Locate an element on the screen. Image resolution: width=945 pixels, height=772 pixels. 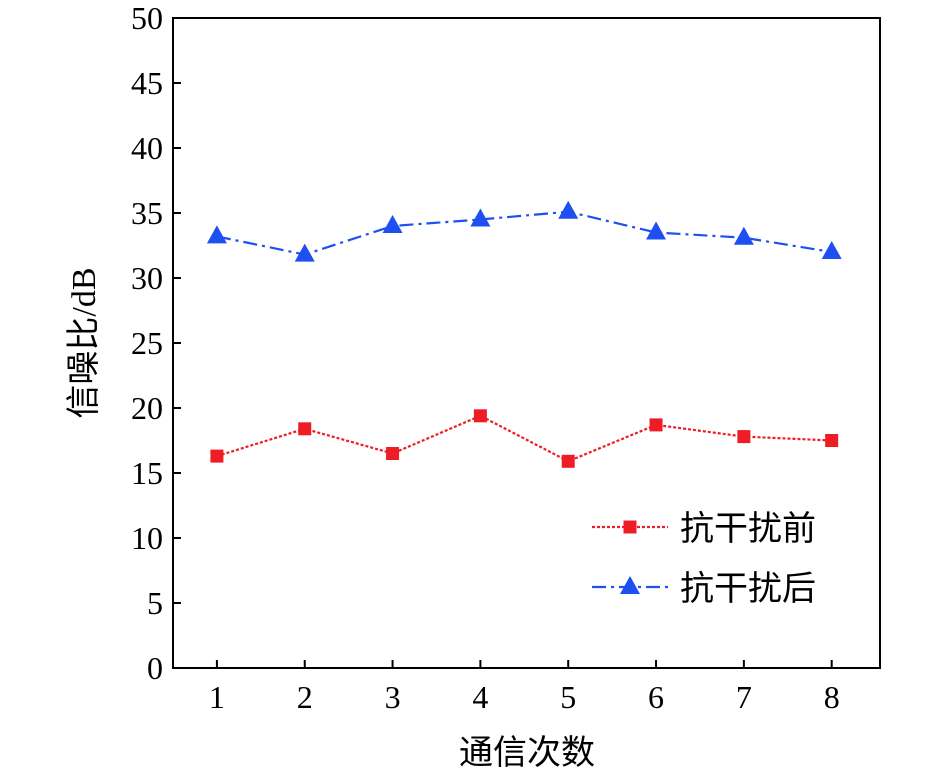
legend-label: 抗干扰前 is located at coordinates (748, 529).